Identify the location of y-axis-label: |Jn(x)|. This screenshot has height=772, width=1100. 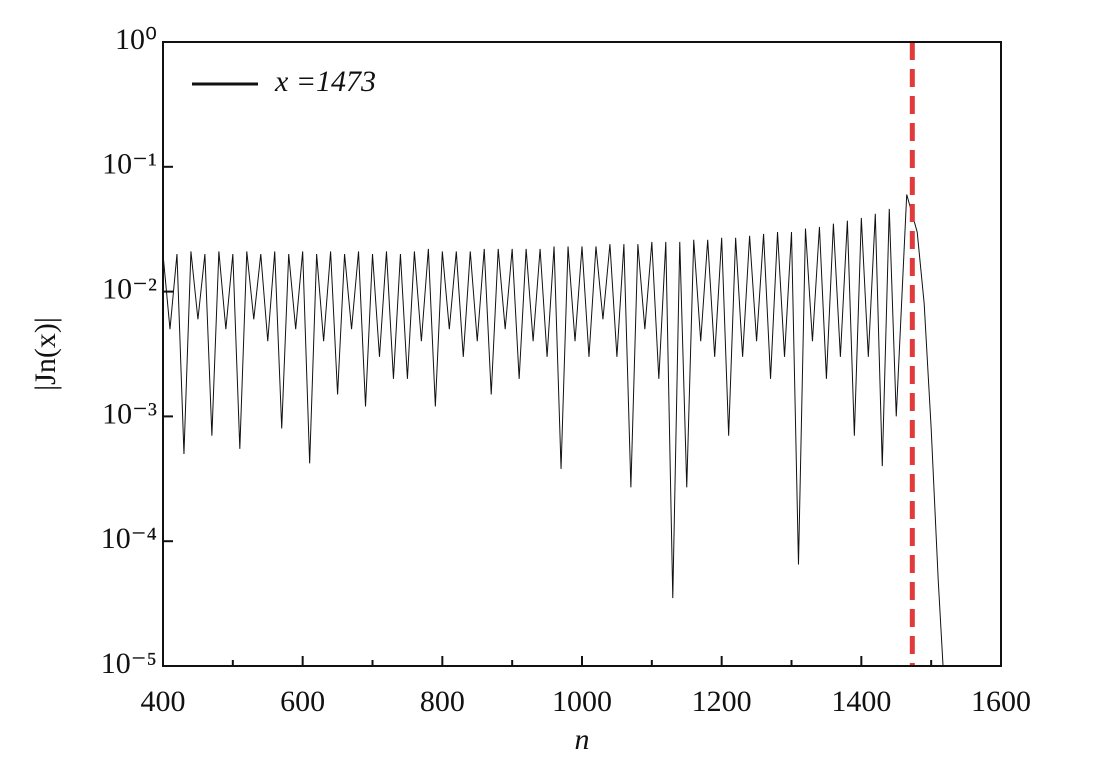
(45, 354).